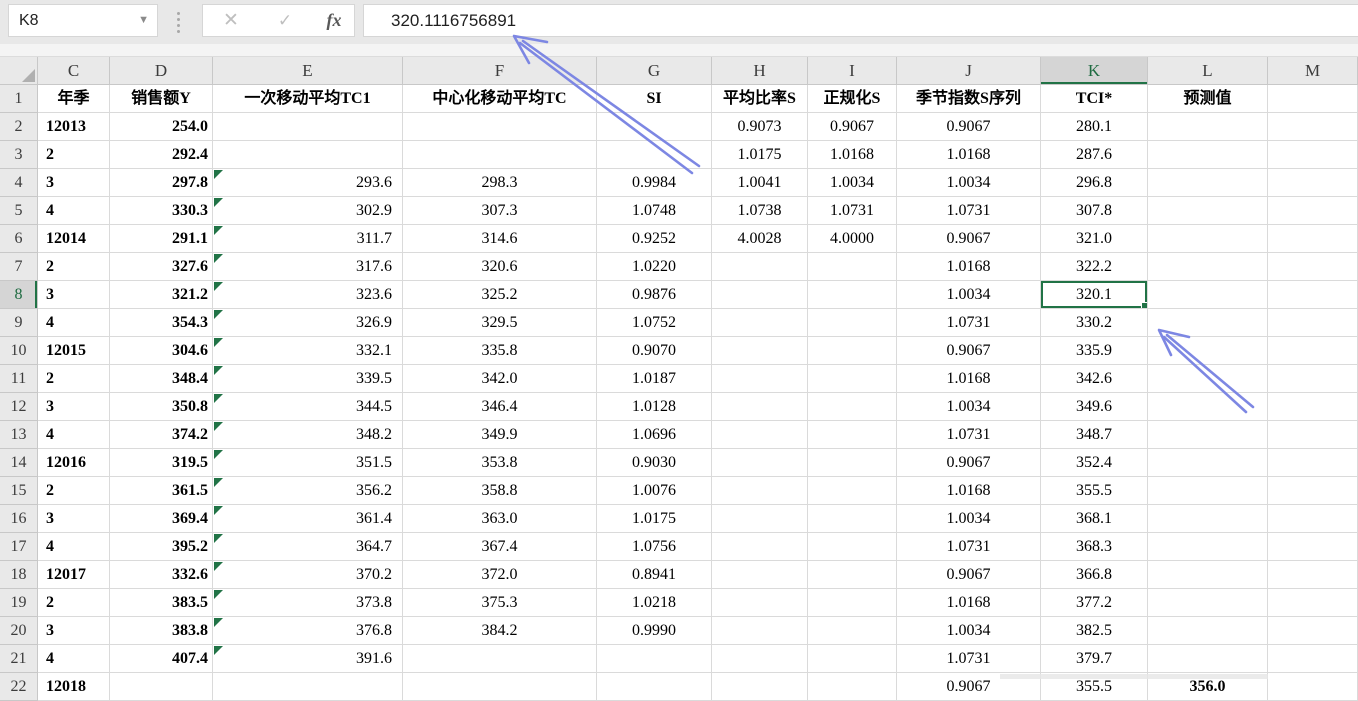 The height and width of the screenshot is (701, 1358). I want to click on cell-E3, so click(308, 155).